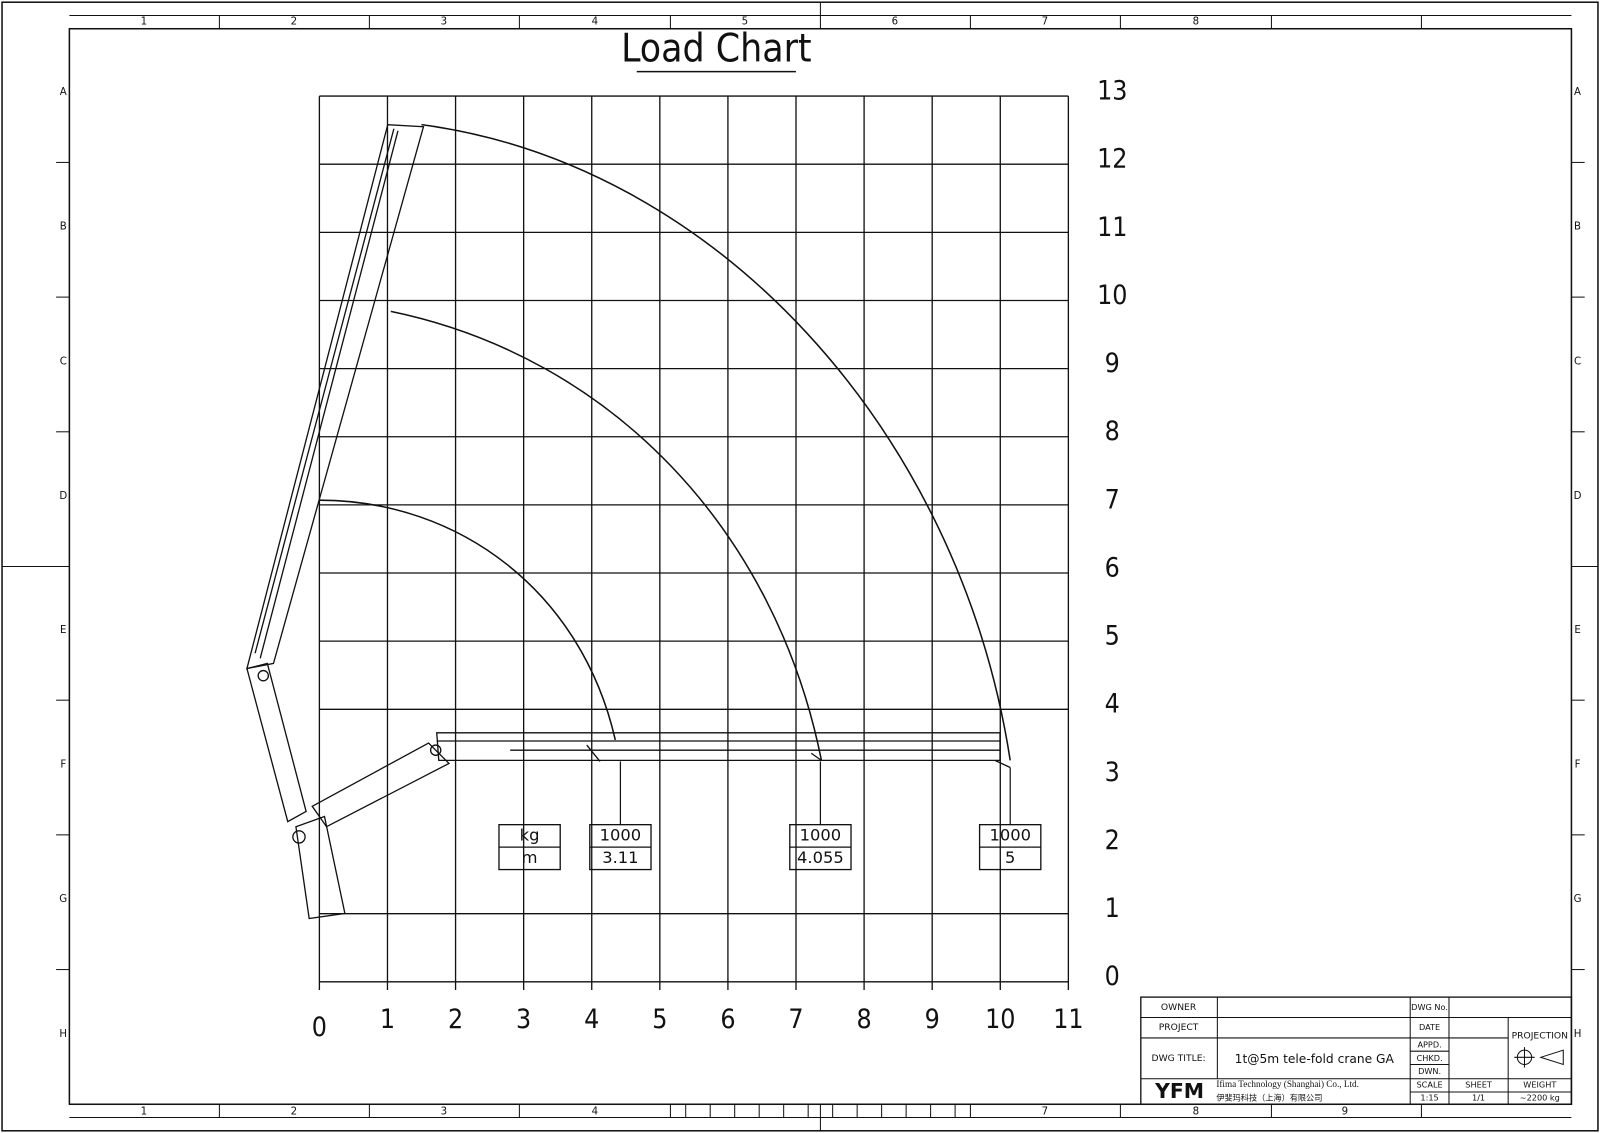 The width and height of the screenshot is (1600, 1133). Describe the element at coordinates (1577, 630) in the screenshot. I see `zone-label: E` at that location.